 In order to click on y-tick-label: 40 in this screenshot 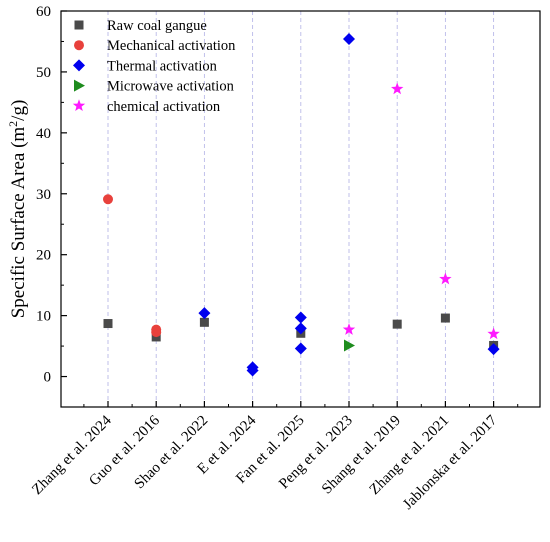, I will do `click(43, 134)`.